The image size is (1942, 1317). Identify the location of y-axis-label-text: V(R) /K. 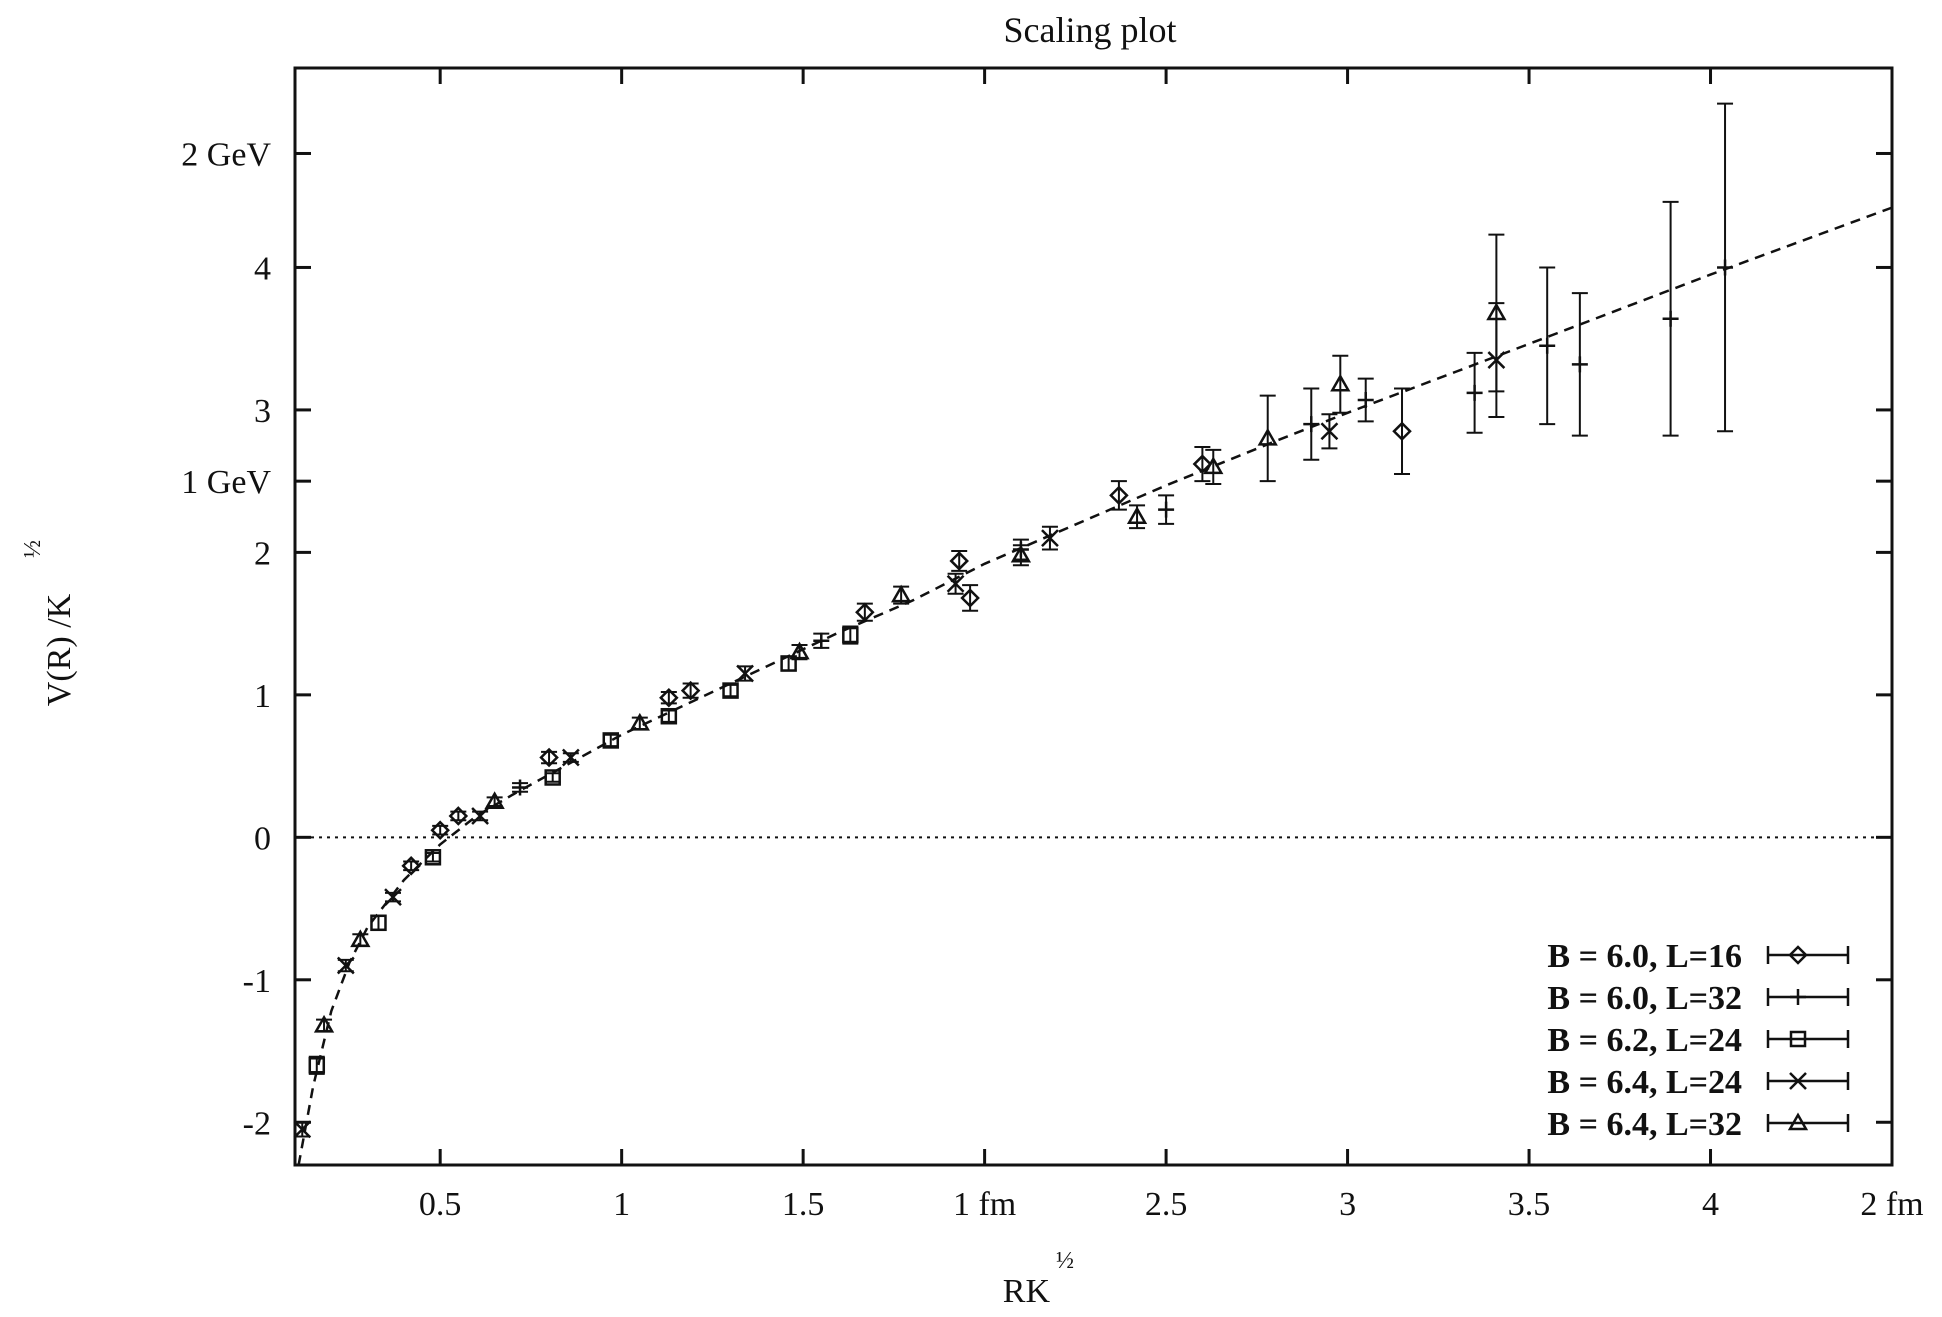
(59, 649).